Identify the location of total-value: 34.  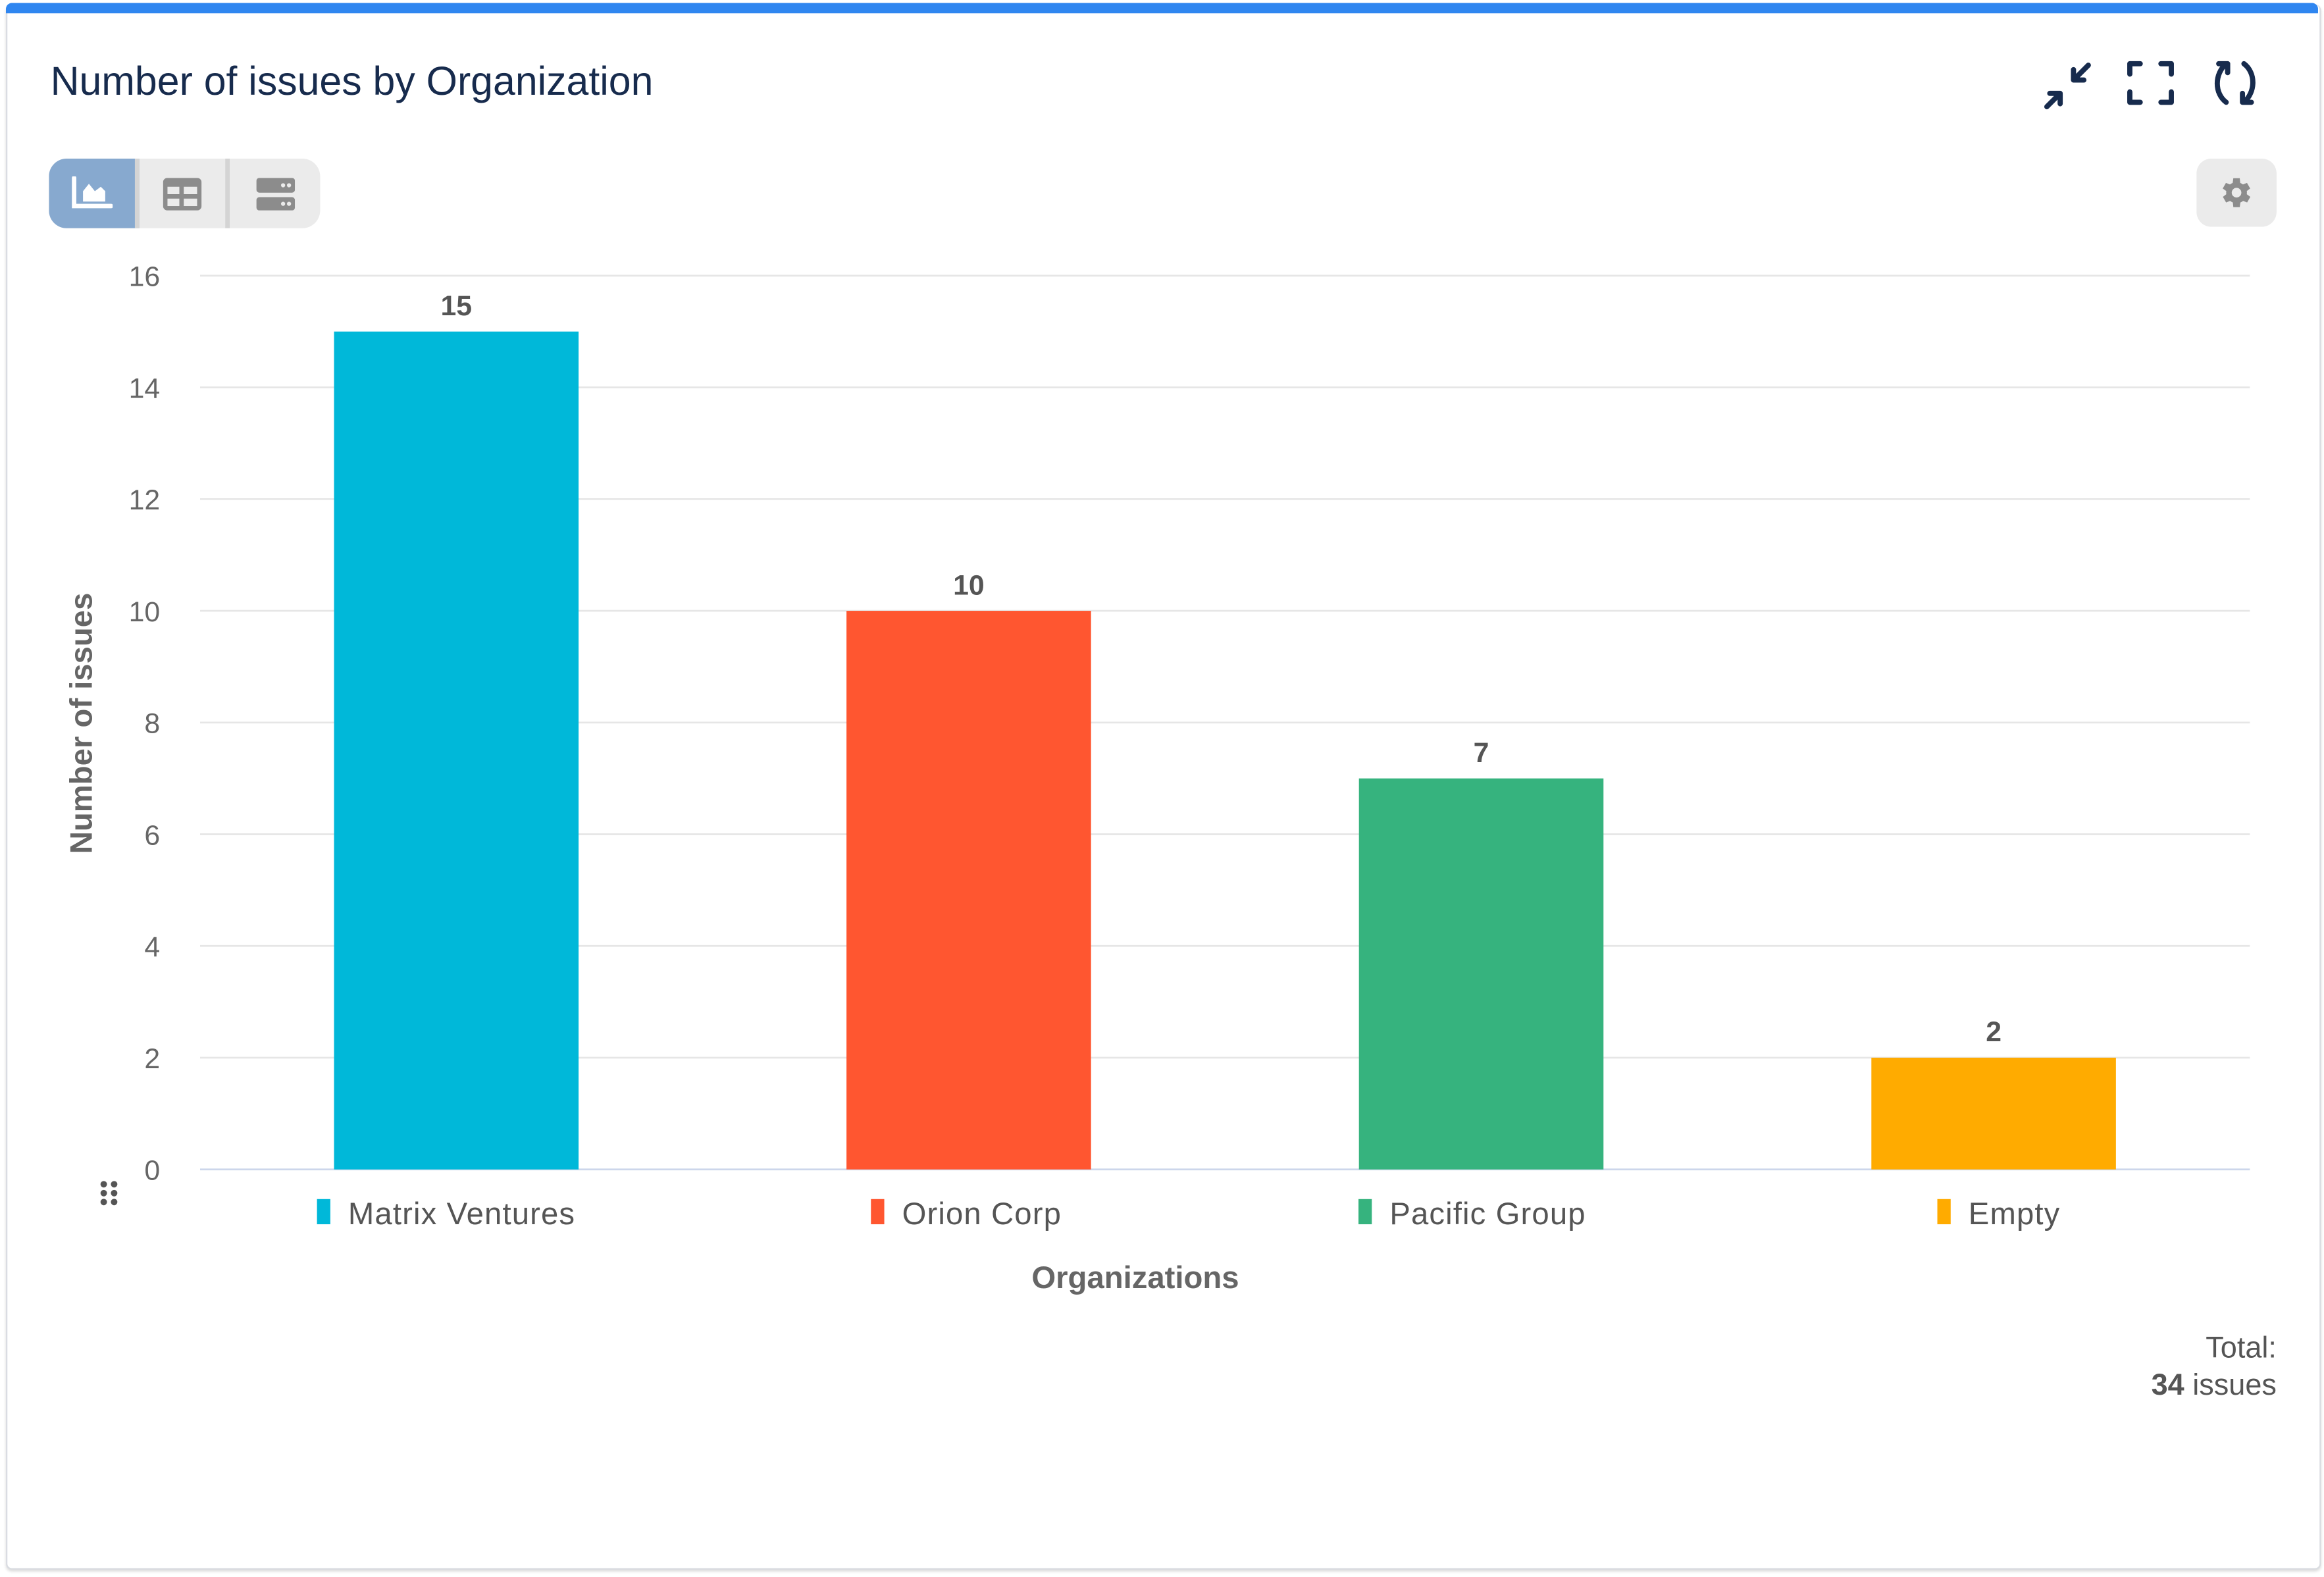
(2167, 1386).